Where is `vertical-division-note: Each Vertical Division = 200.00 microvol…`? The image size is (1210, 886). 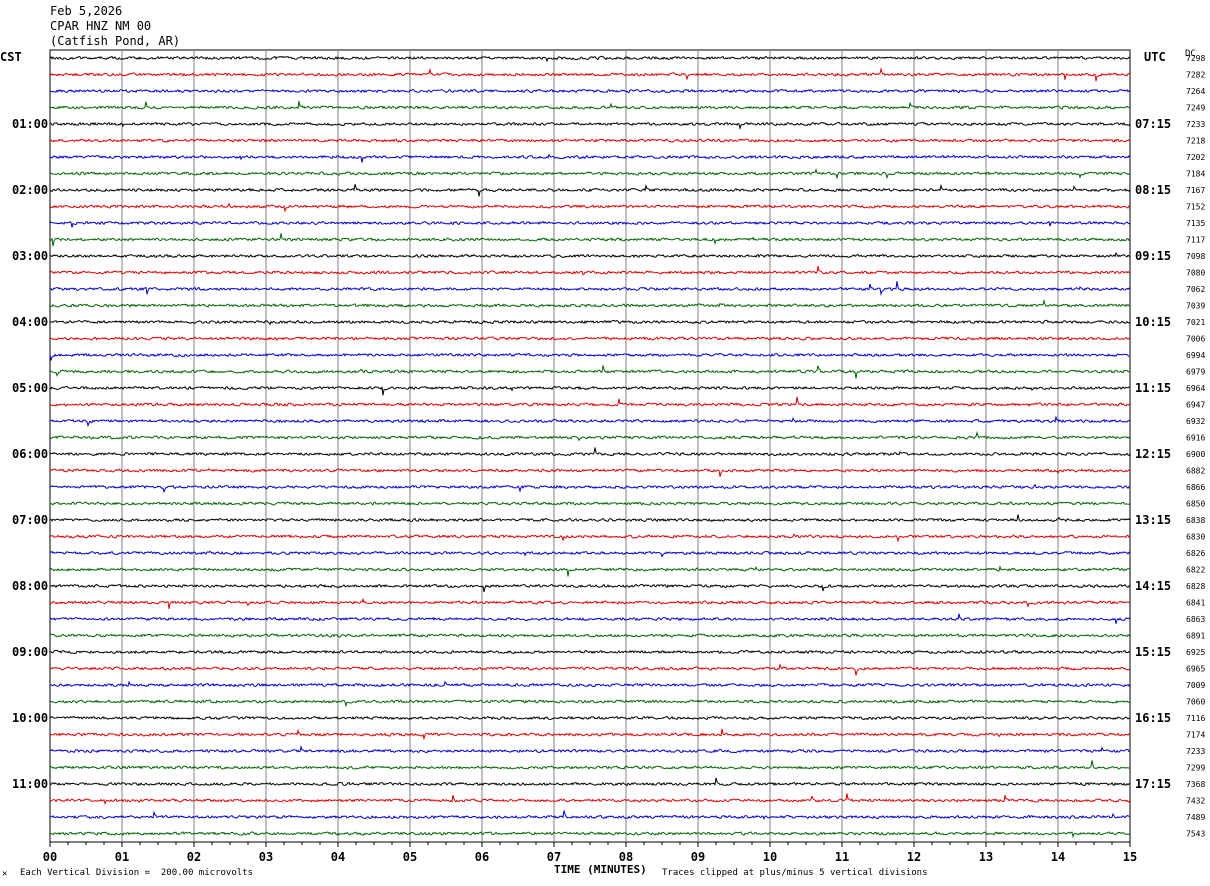
vertical-division-note: Each Vertical Division = 200.00 microvol… is located at coordinates (136, 873).